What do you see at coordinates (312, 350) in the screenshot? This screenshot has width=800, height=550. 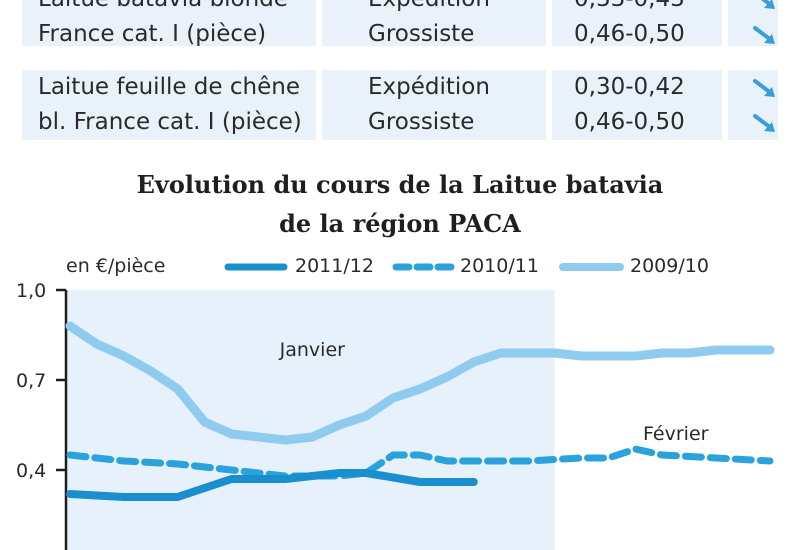 I see `month-label: Janvier` at bounding box center [312, 350].